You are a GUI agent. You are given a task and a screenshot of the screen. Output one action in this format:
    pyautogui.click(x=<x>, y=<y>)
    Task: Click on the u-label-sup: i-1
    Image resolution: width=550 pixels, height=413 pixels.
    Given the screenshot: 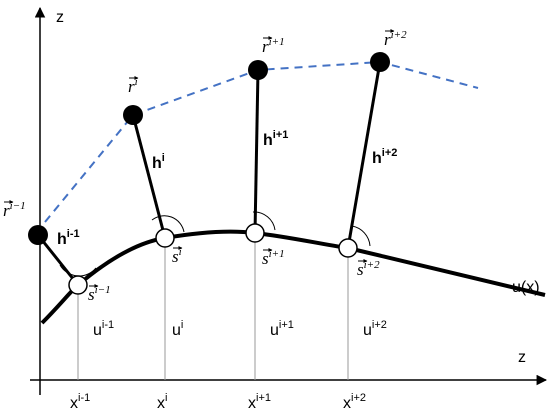 What is the action you would take?
    pyautogui.click(x=108, y=325)
    